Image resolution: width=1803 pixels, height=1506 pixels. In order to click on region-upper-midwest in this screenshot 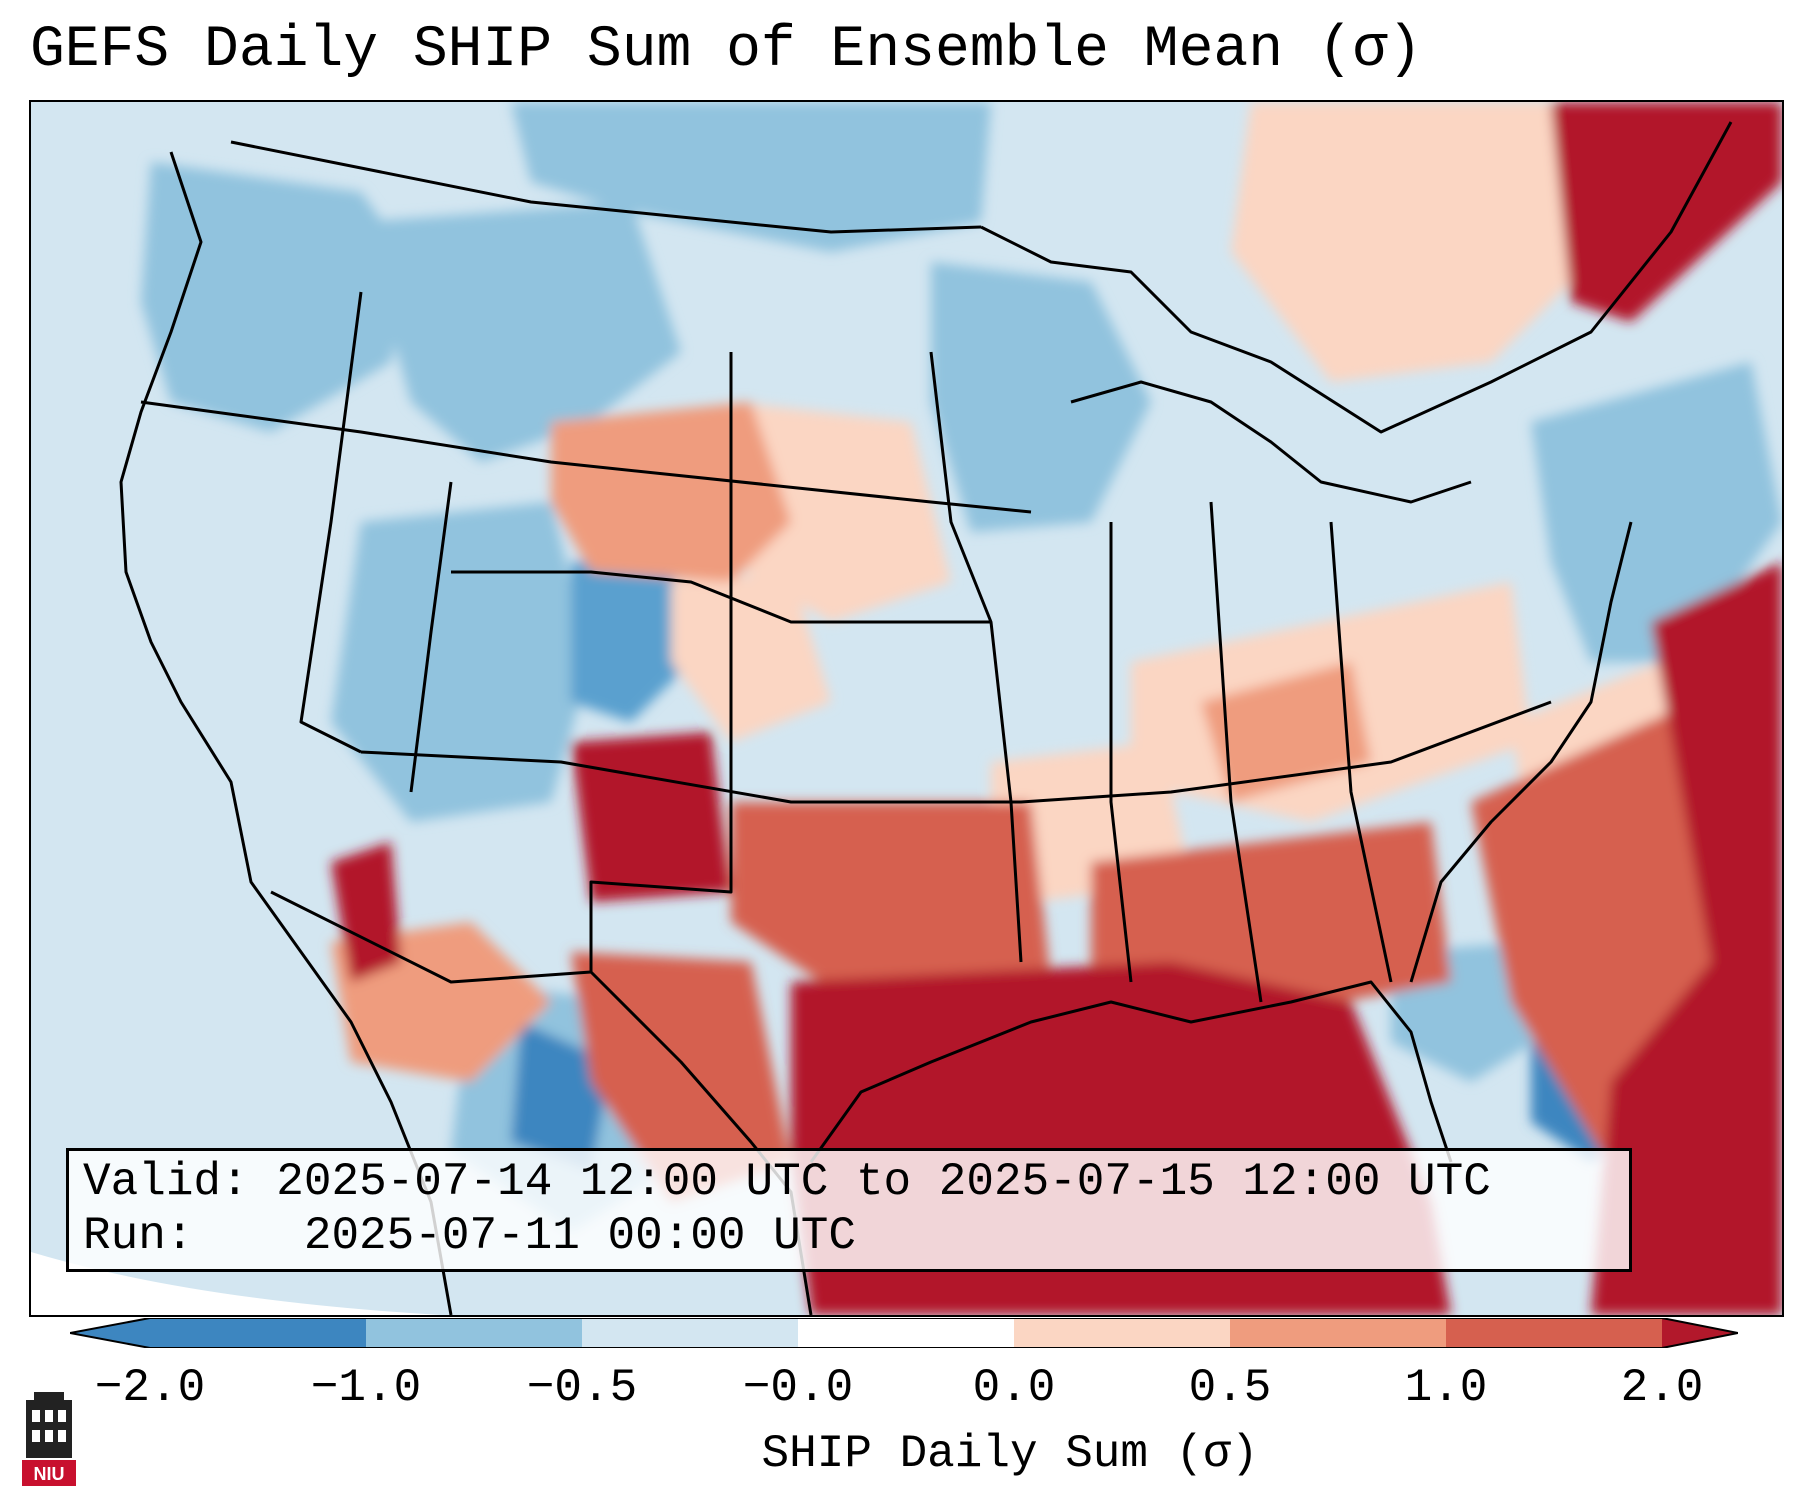, I will do `click(1041, 397)`.